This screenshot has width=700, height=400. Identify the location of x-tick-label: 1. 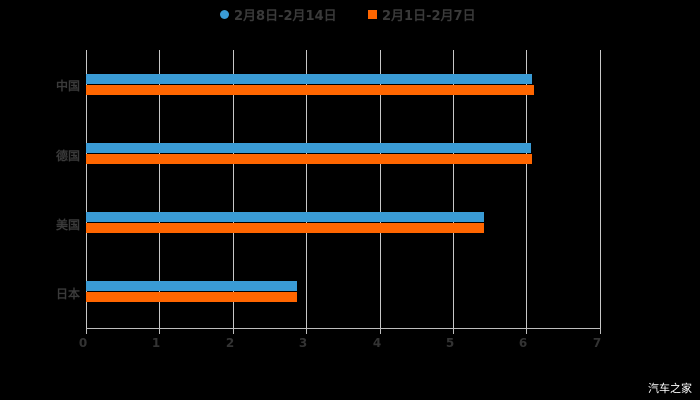
(156, 343).